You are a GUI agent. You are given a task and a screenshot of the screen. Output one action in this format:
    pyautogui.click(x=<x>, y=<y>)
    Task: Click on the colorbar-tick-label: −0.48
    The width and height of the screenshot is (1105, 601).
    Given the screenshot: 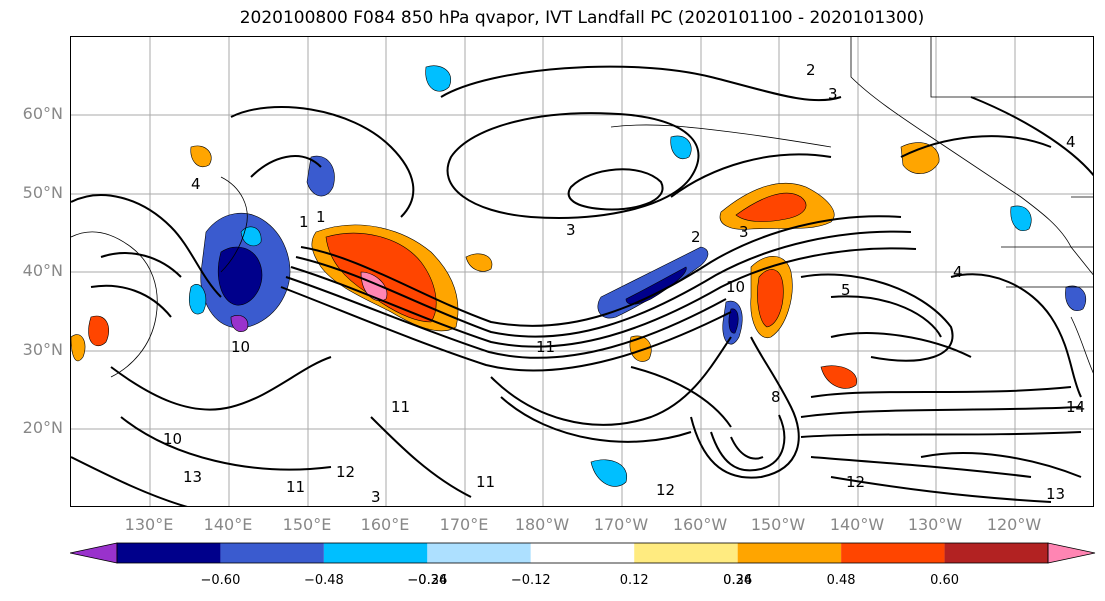 What is the action you would take?
    pyautogui.click(x=323, y=580)
    